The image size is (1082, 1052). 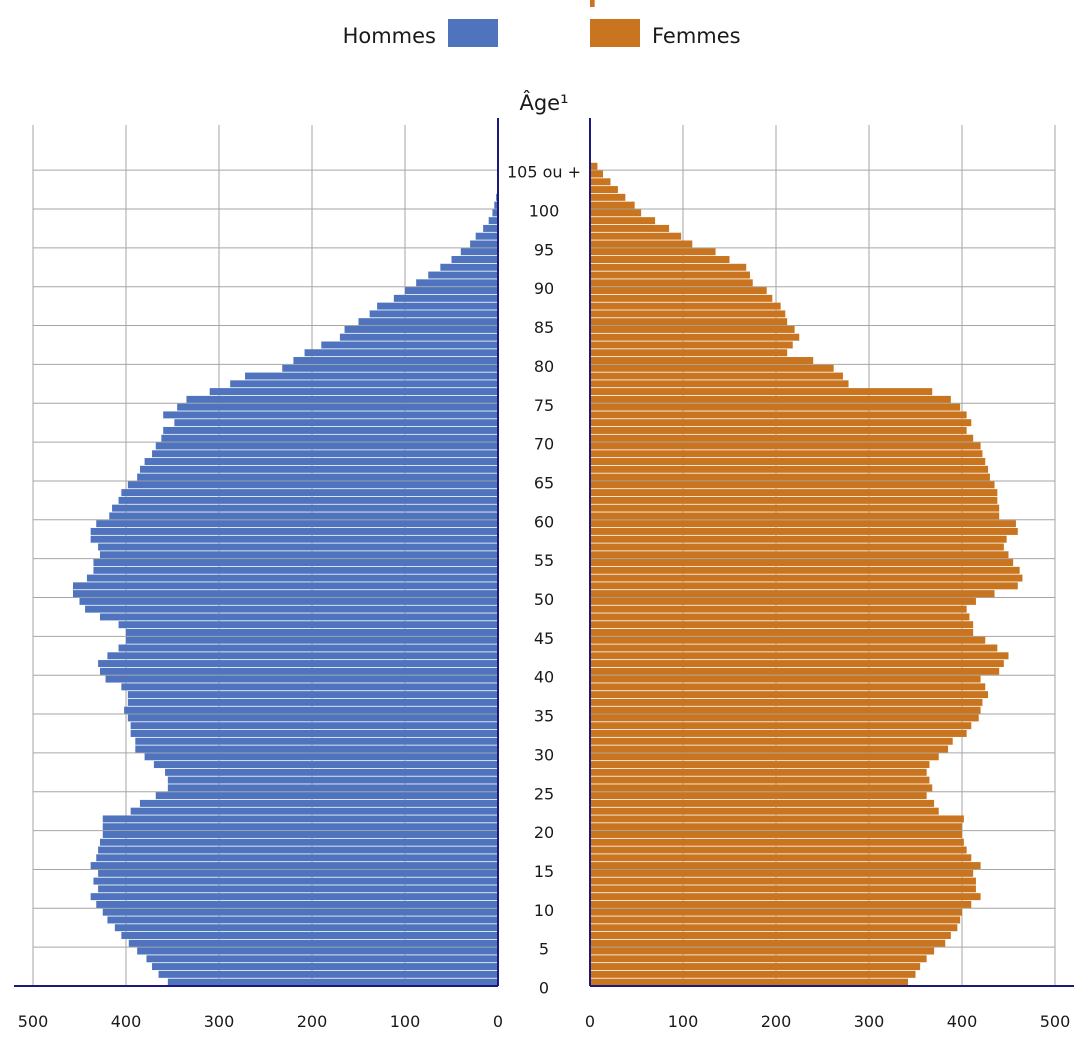 I want to click on age-label-95: 95, so click(x=544, y=249).